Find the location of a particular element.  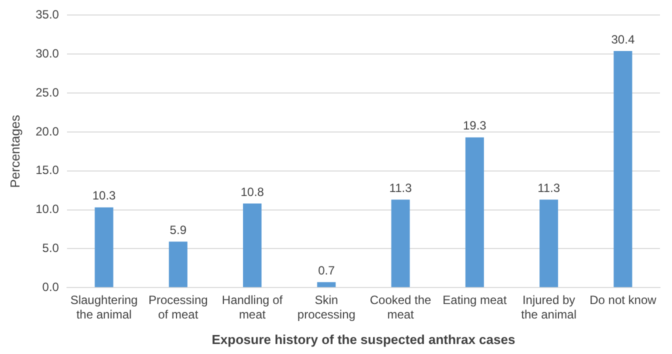

y-tick-label: 10.0 is located at coordinates (48, 209).